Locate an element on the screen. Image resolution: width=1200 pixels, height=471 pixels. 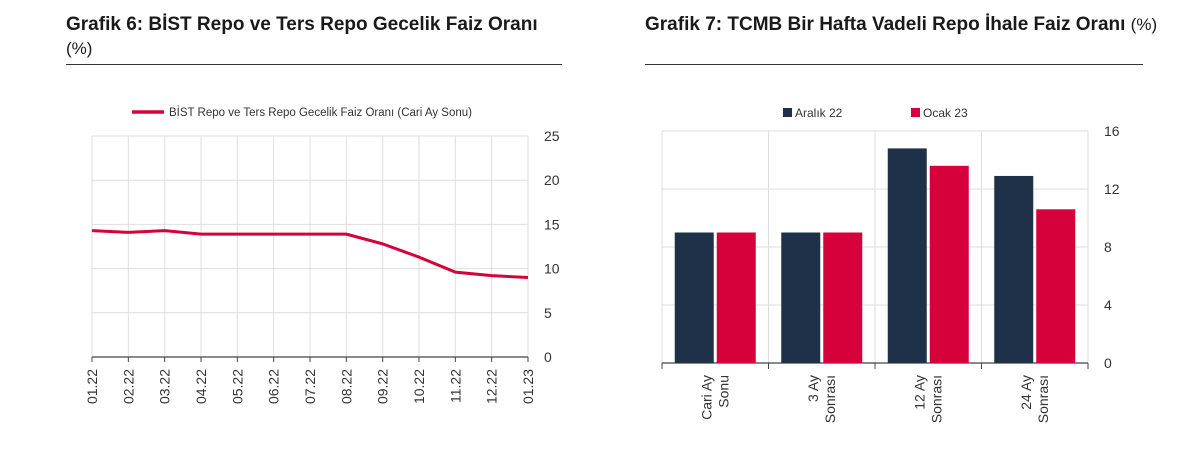
chart-6-x-tick-label: 12.22 is located at coordinates (492, 386).